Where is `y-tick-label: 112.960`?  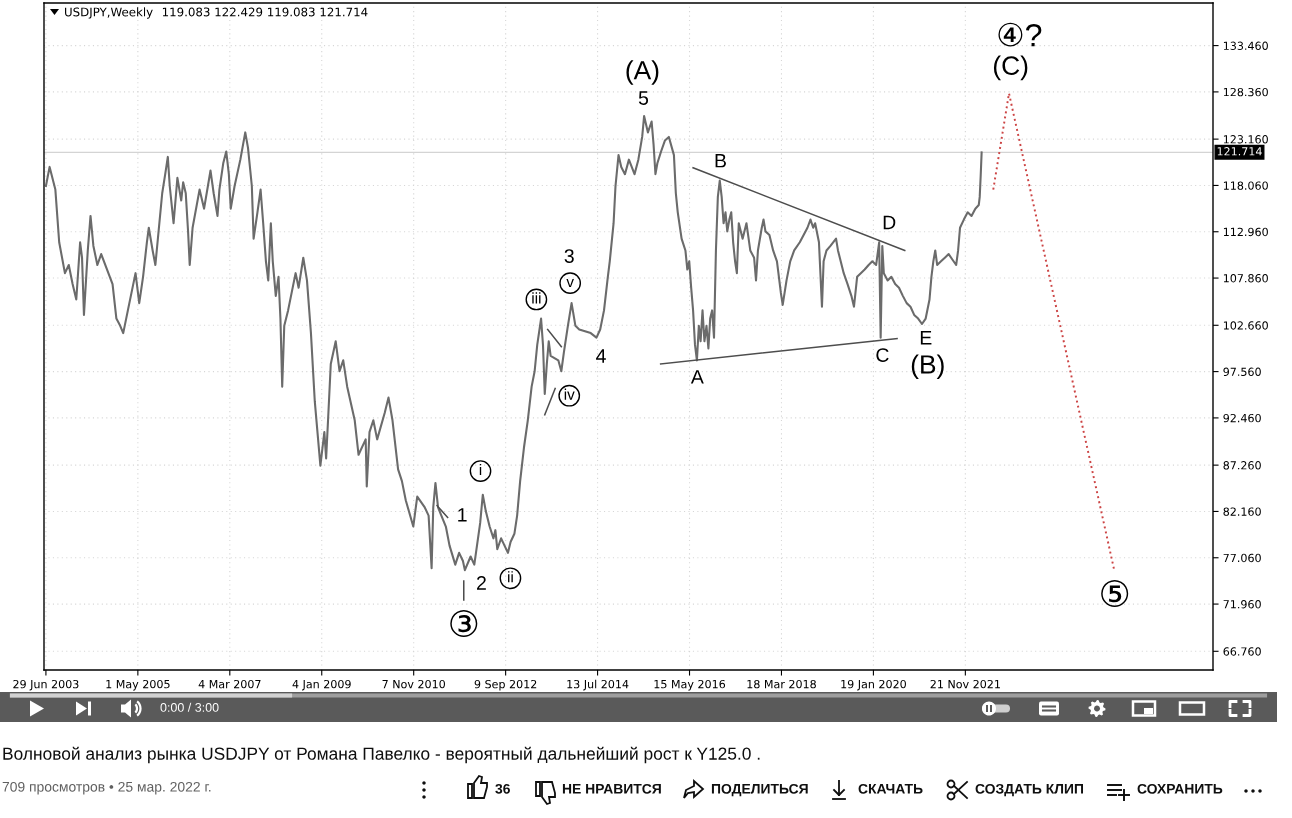
y-tick-label: 112.960 is located at coordinates (1245, 232).